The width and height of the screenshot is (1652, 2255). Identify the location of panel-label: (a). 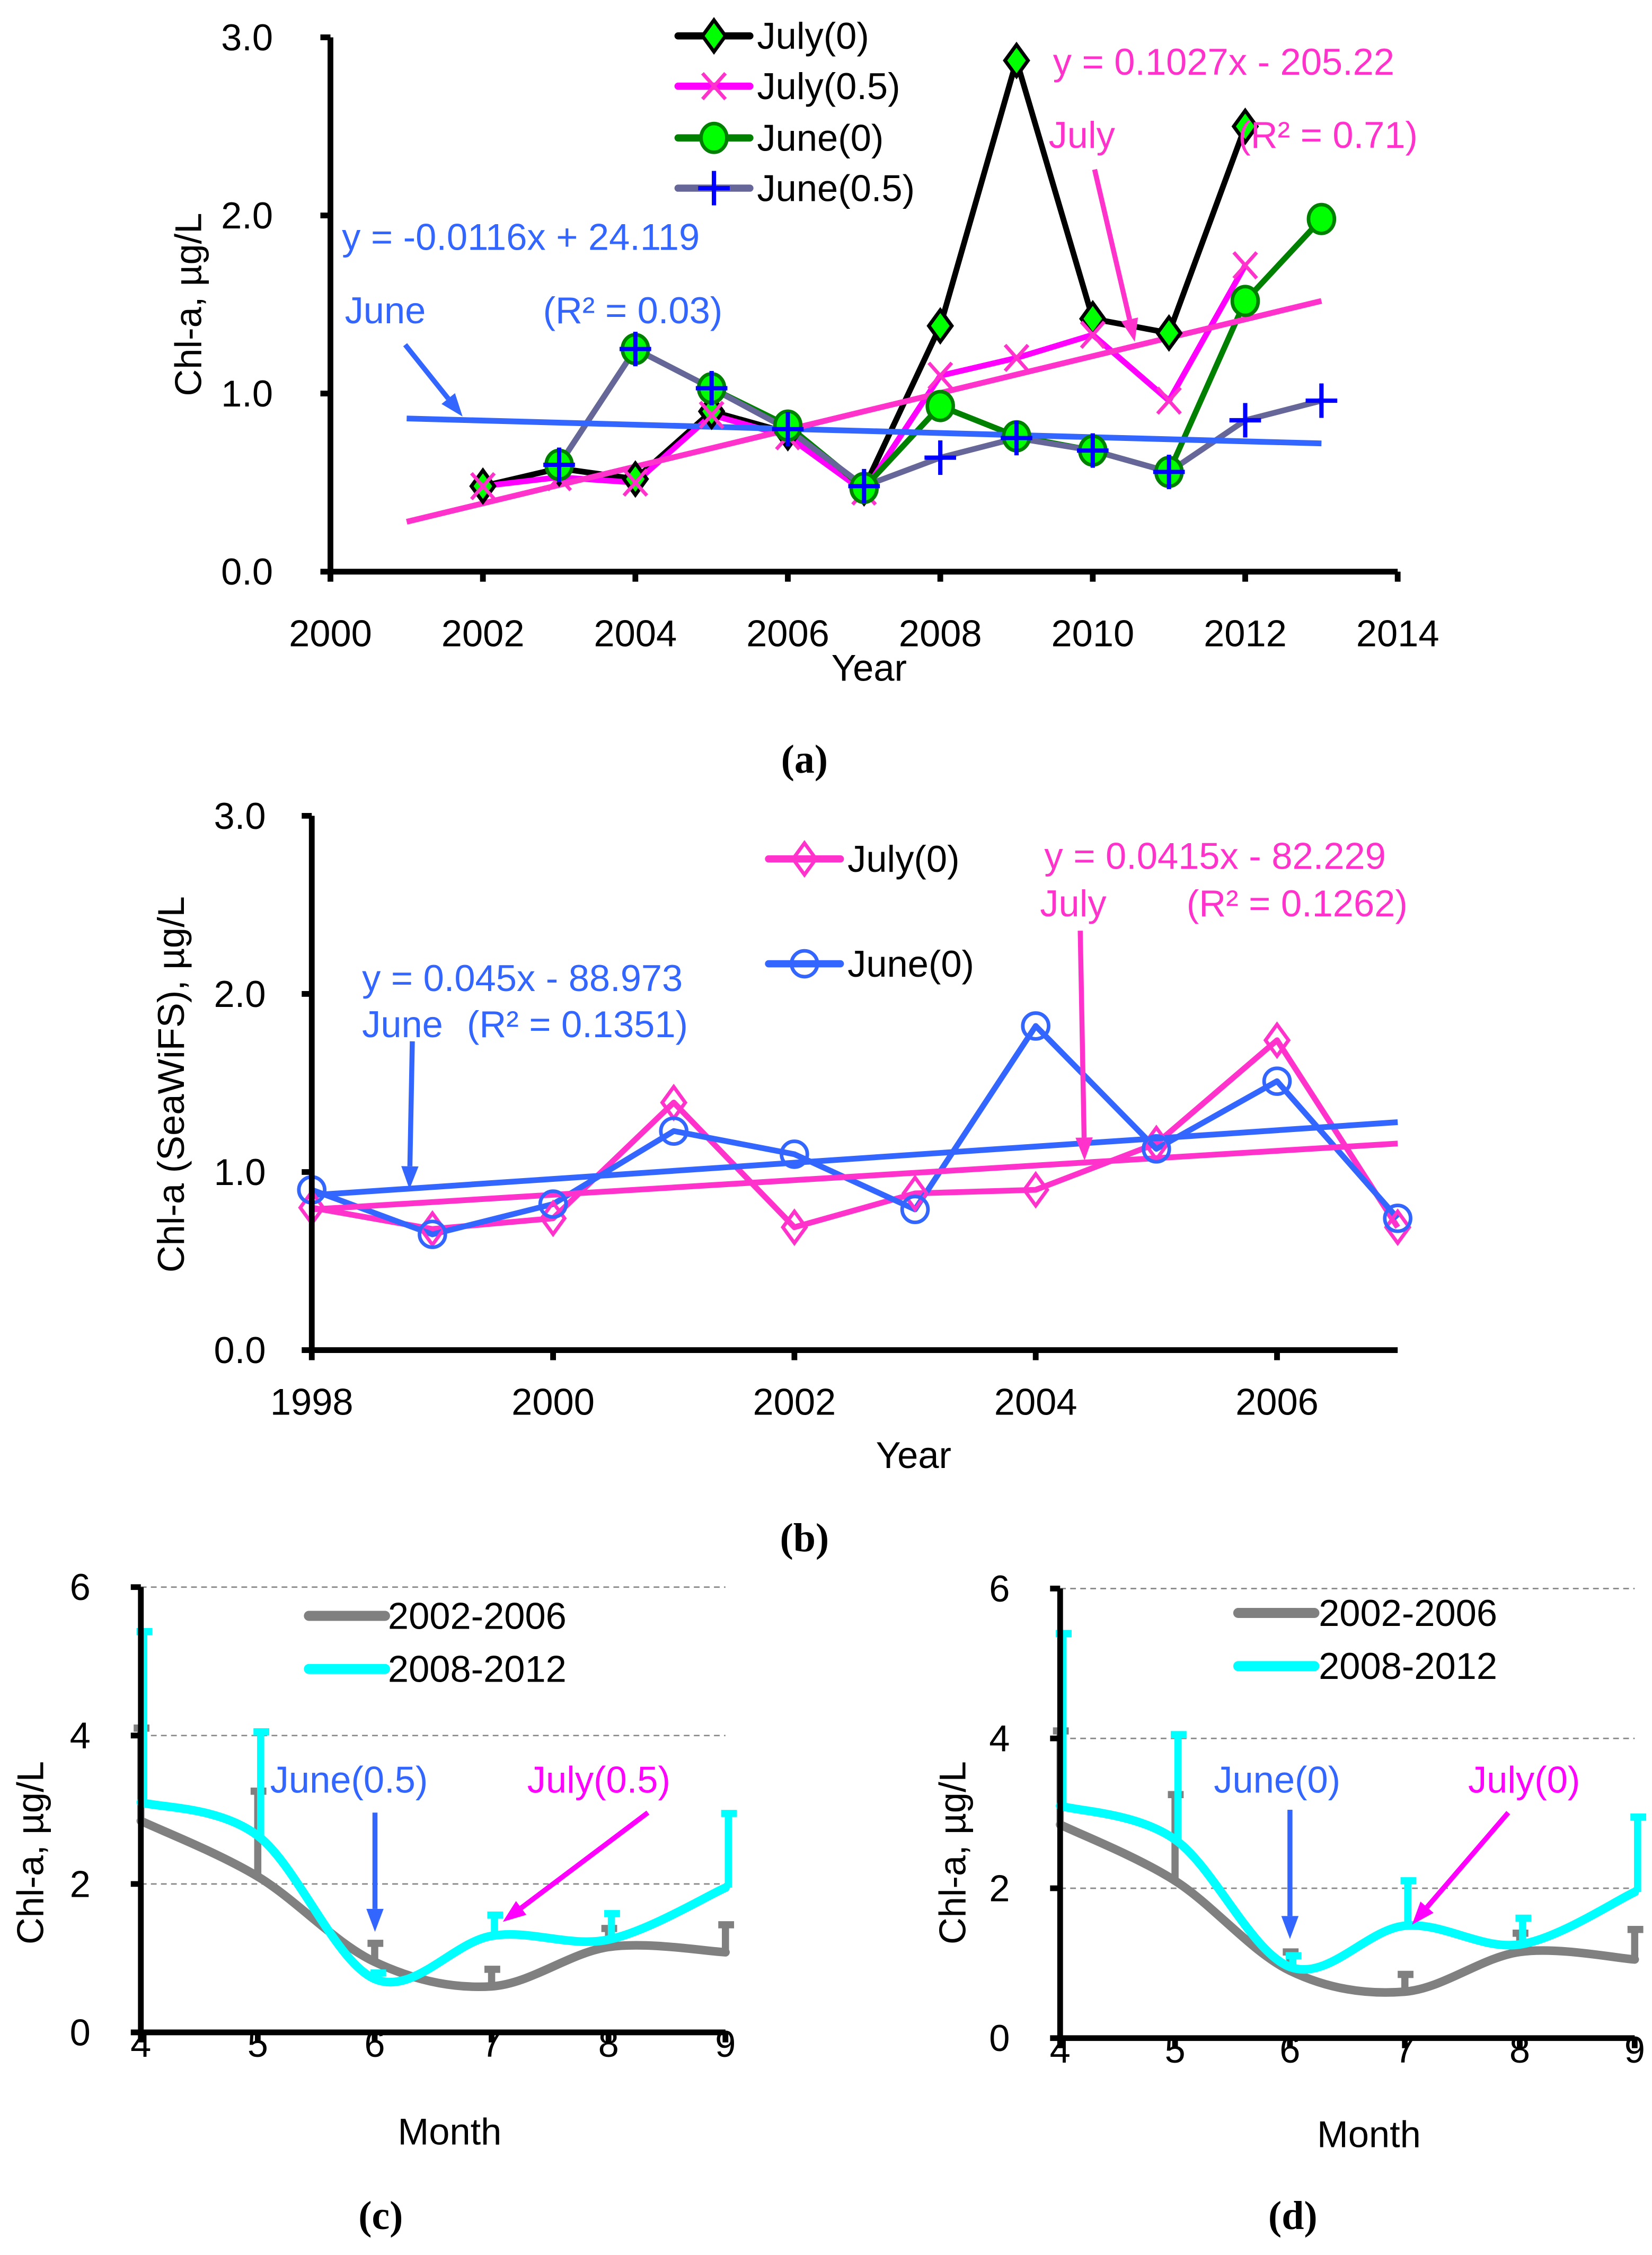
(805, 760).